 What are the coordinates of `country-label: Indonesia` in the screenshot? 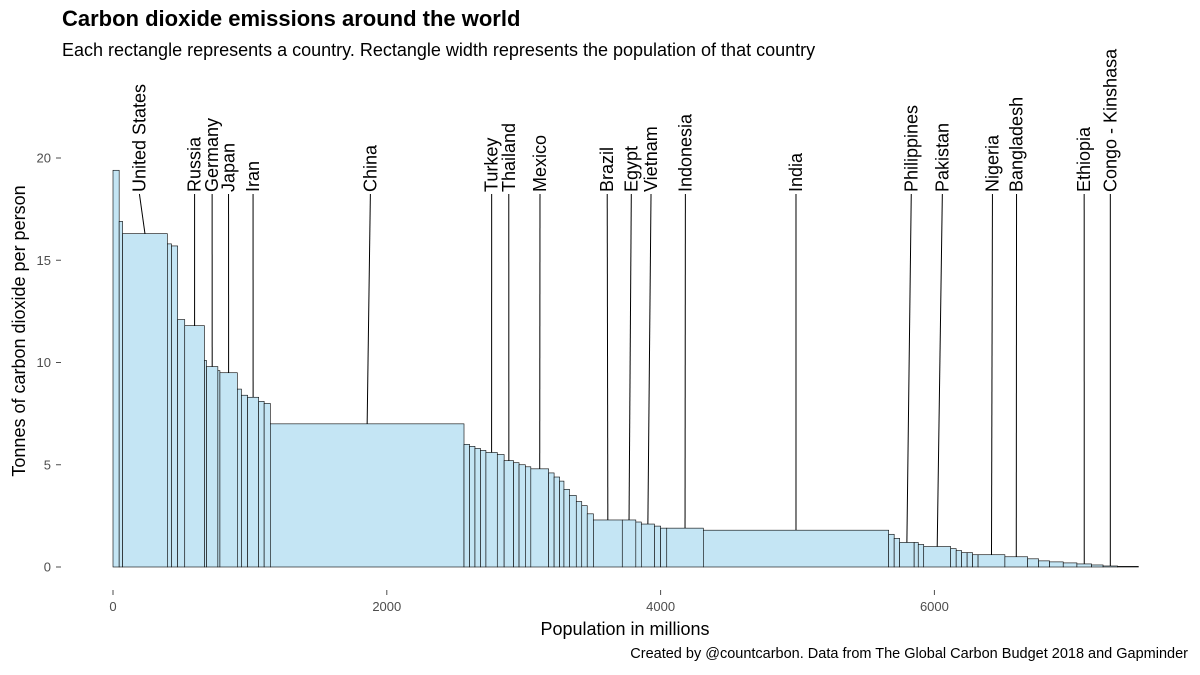 It's located at (685, 152).